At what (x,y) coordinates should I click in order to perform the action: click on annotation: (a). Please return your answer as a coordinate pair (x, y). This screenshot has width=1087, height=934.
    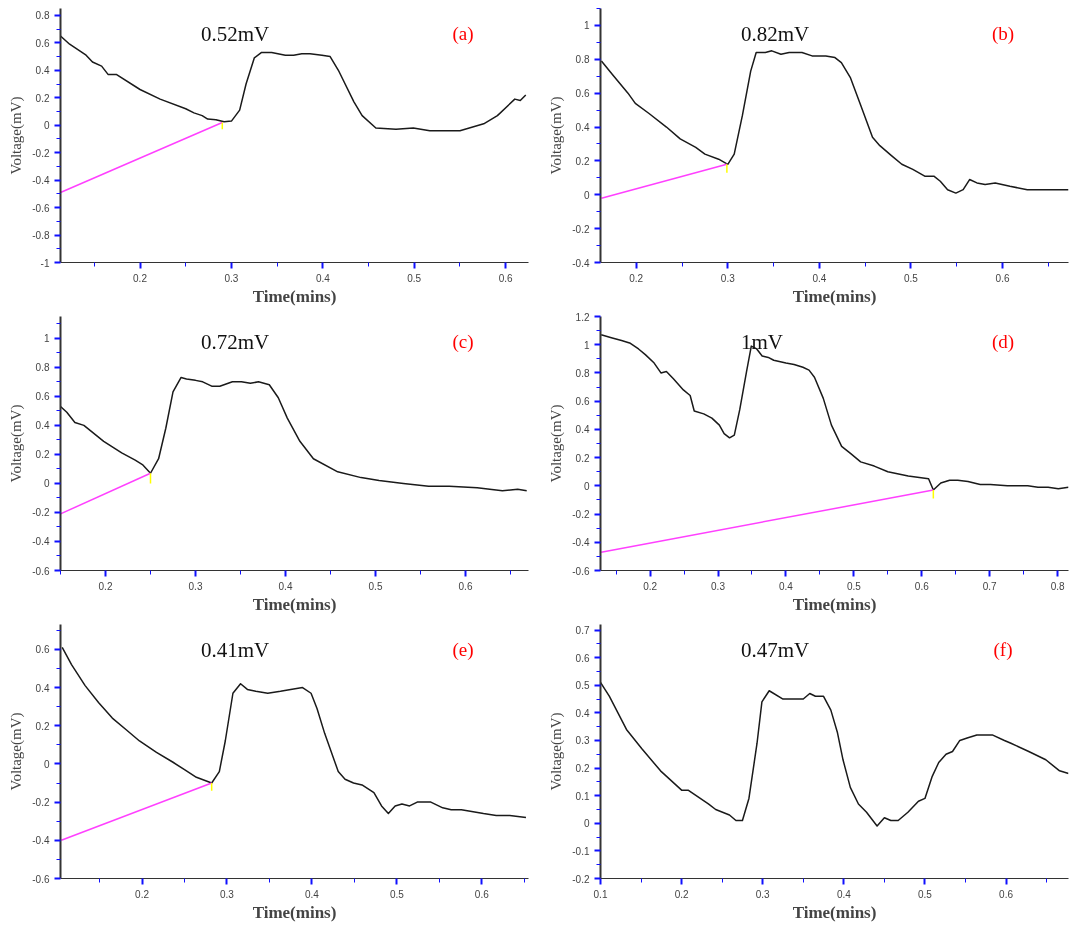
    Looking at the image, I should click on (463, 34).